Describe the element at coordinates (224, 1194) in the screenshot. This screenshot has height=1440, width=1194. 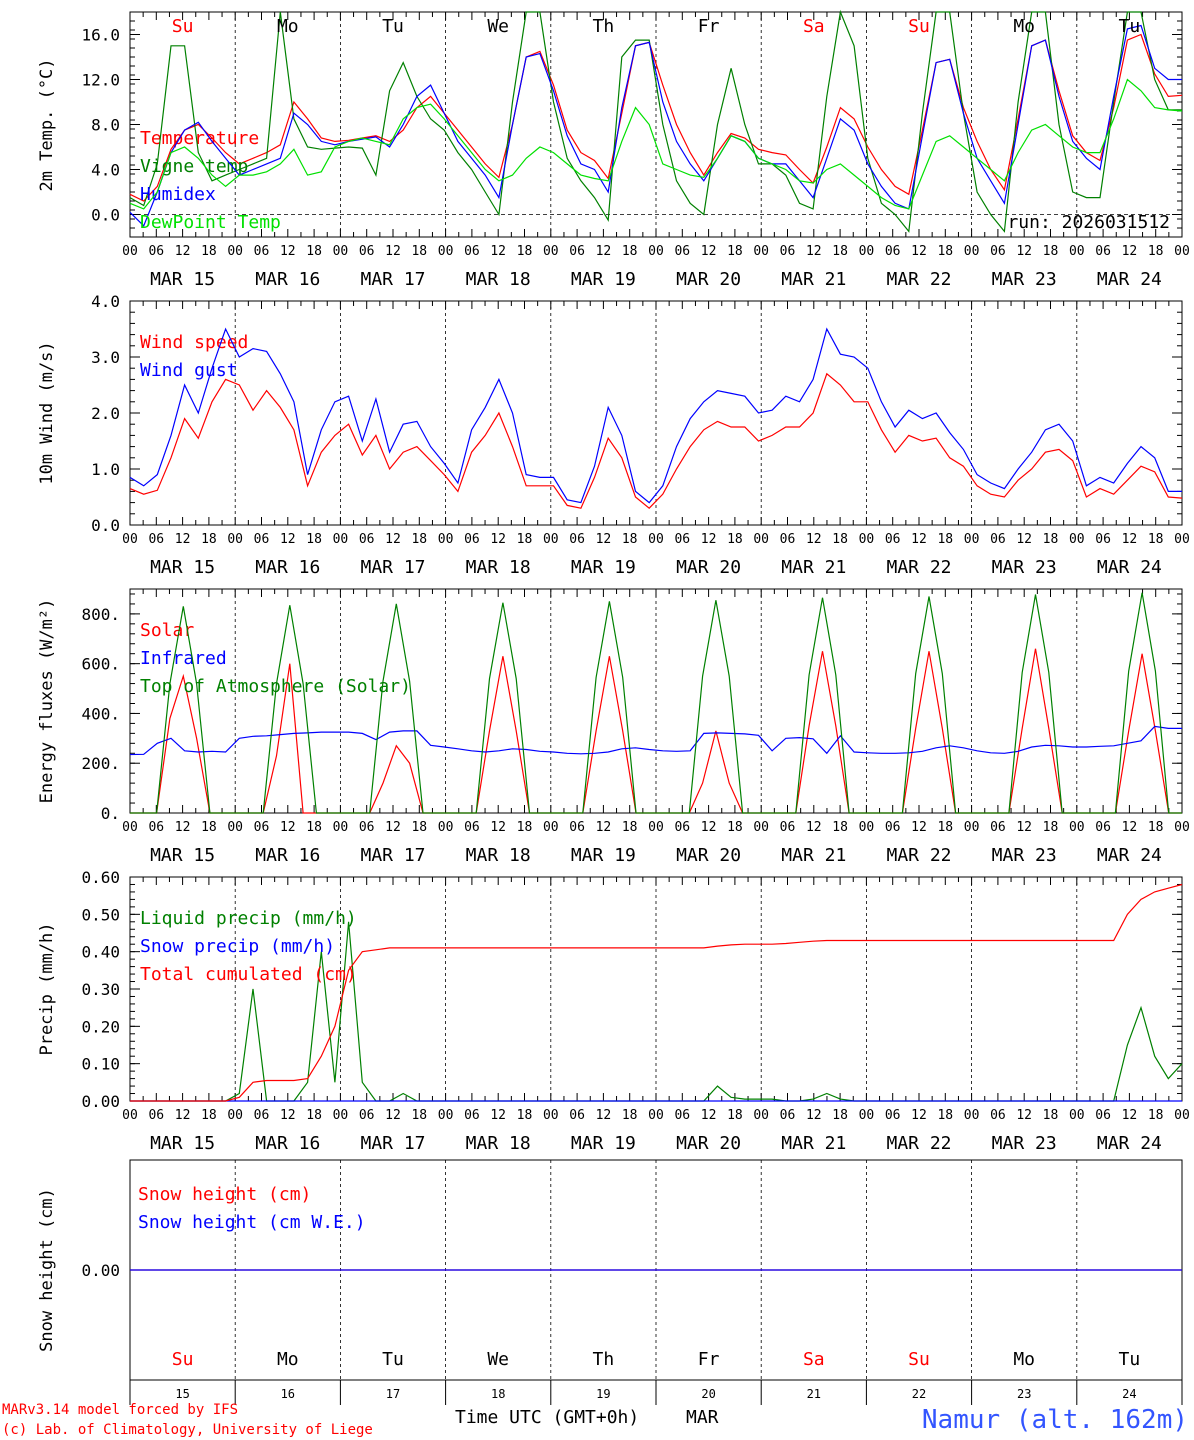
I see `legend-entry: Snow height (cm)` at that location.